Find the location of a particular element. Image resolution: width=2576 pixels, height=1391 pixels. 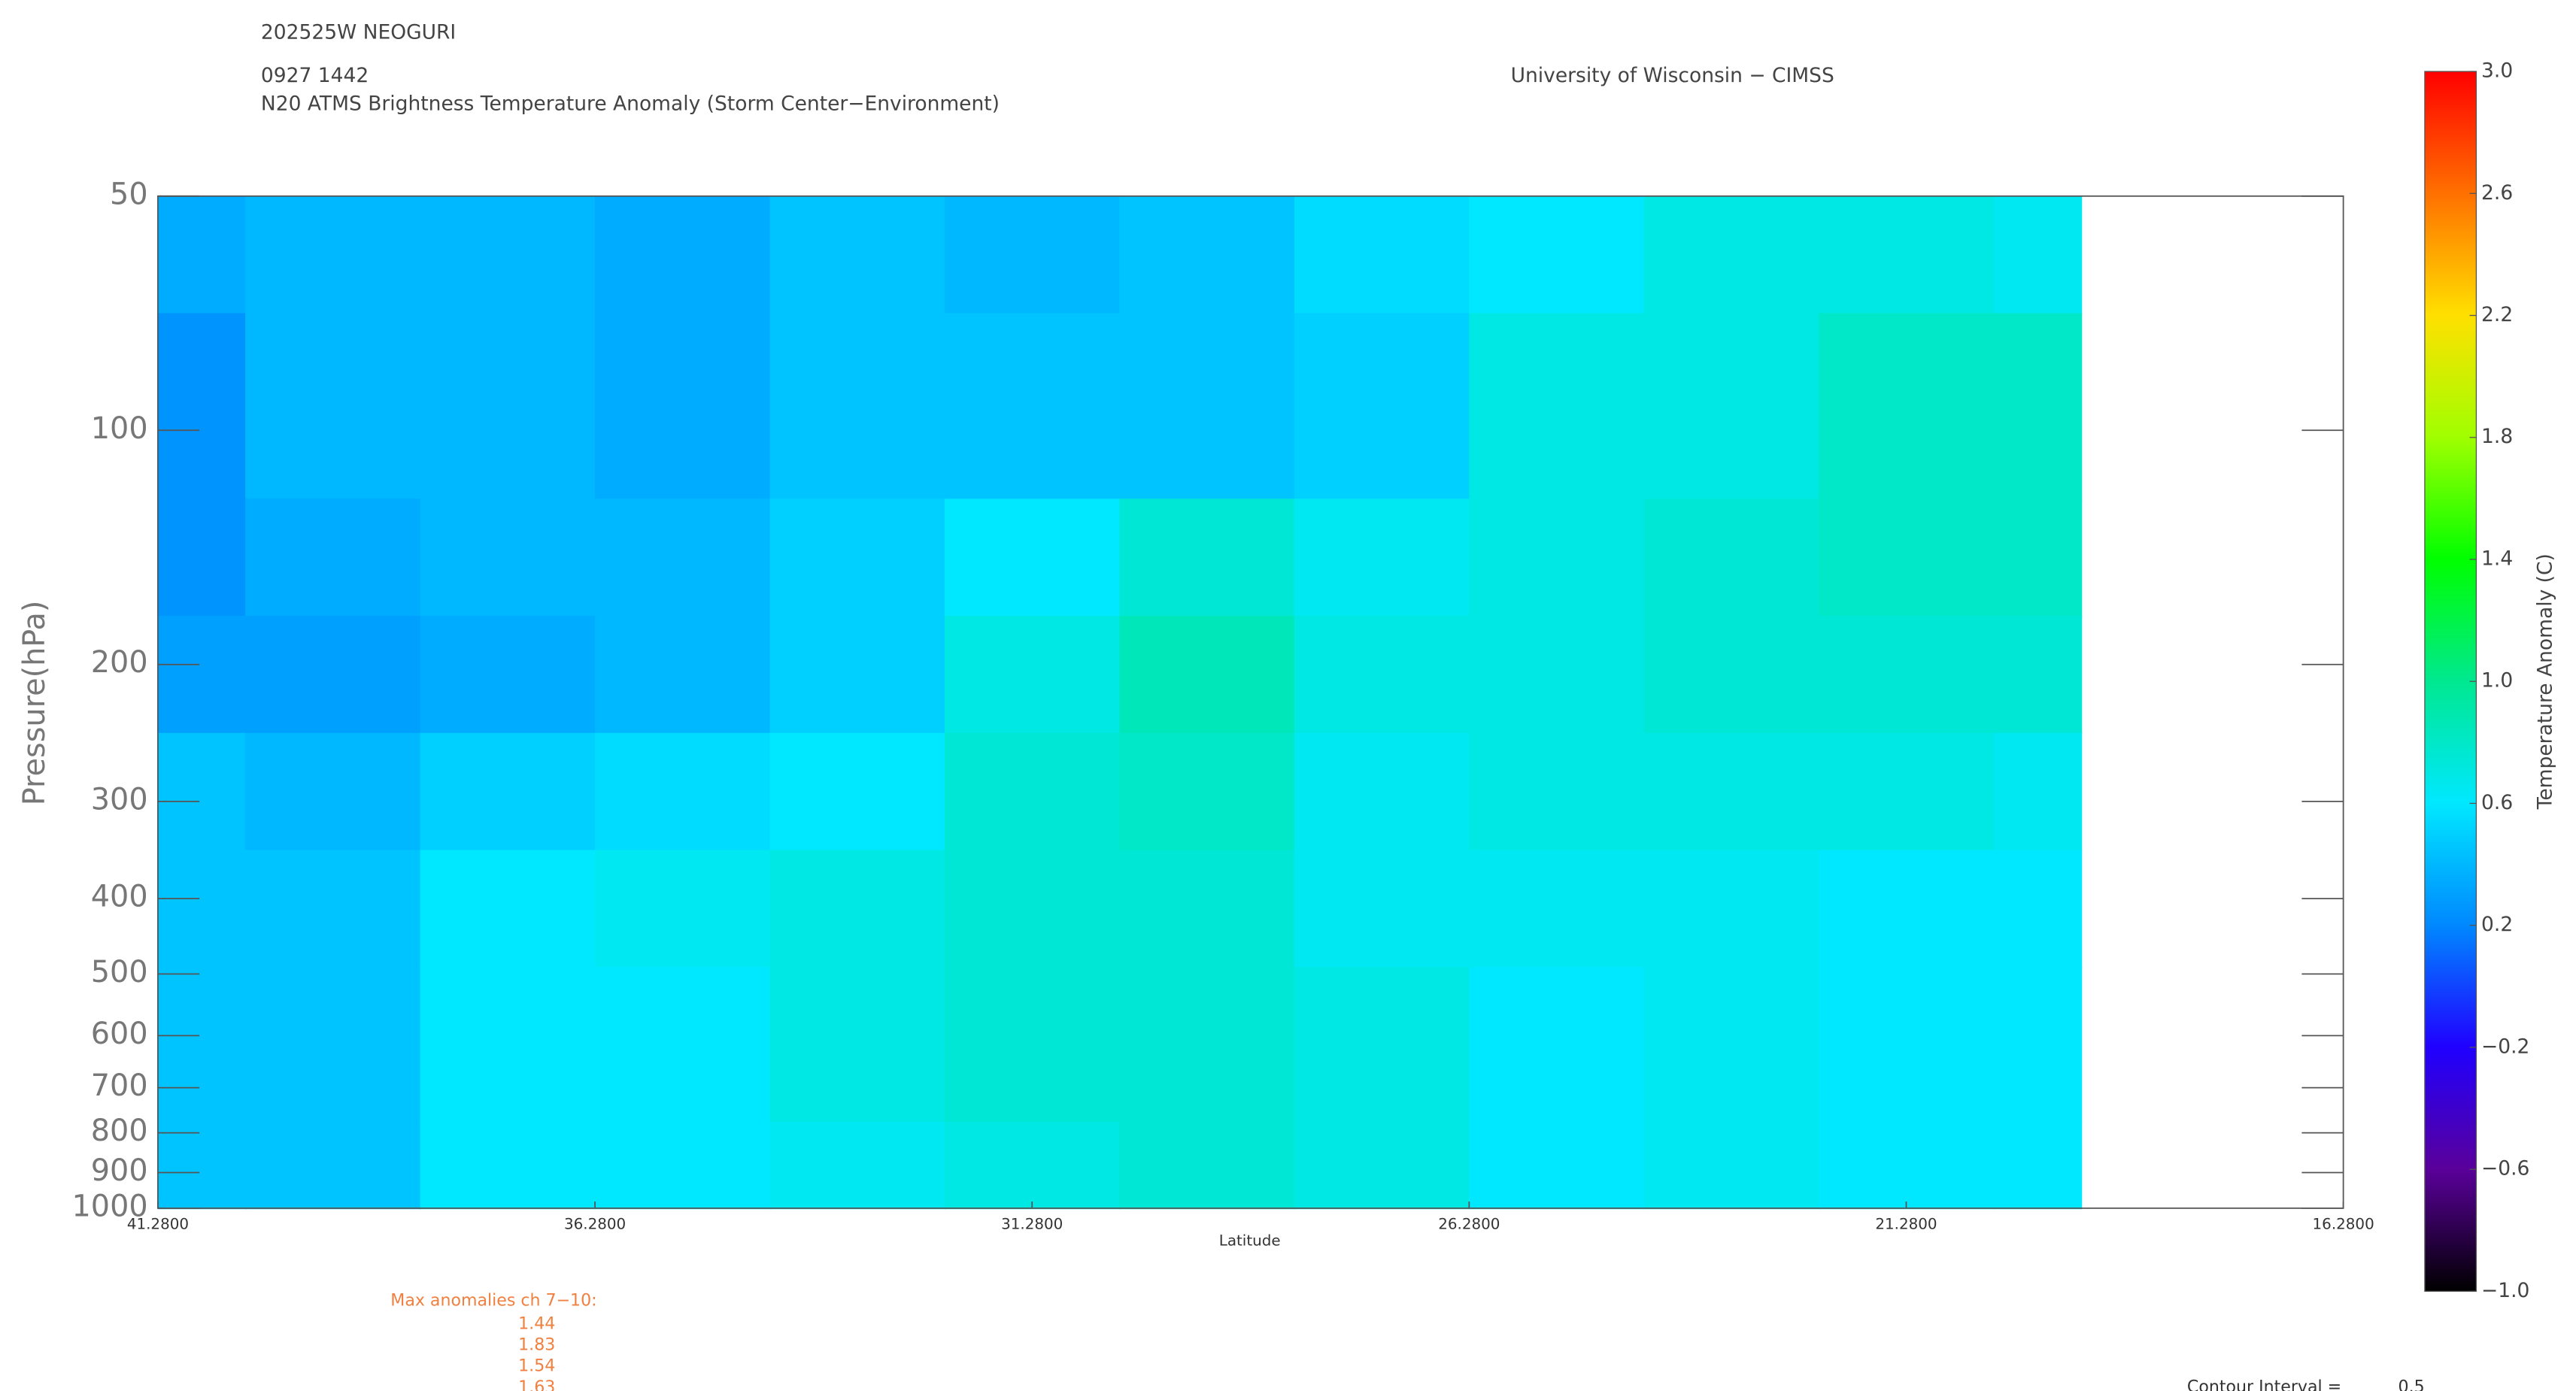

colorbar-tick-label: −0.6 is located at coordinates (2505, 1168).